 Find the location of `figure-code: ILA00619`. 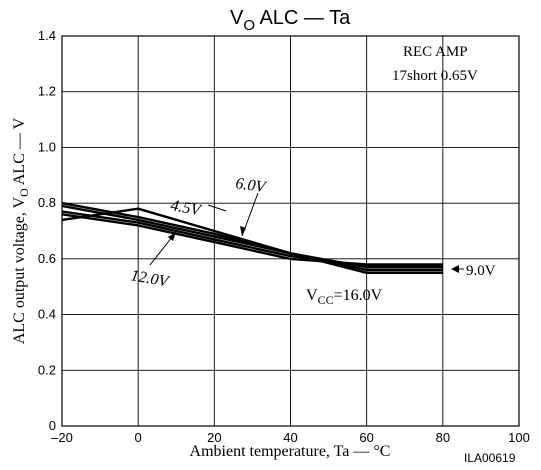

figure-code: ILA00619 is located at coordinates (490, 458).